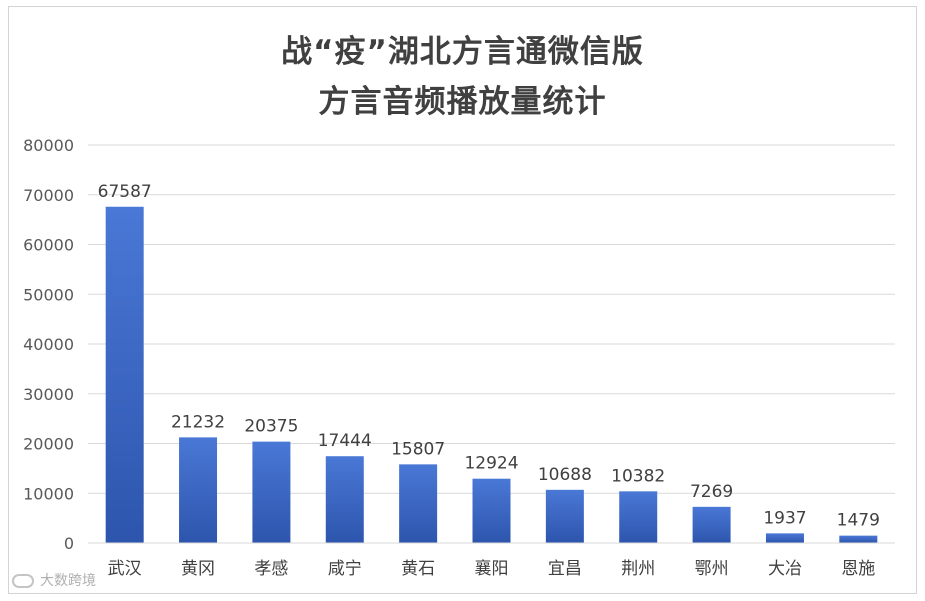 The image size is (925, 601). Describe the element at coordinates (48, 294) in the screenshot. I see `y-tick-label: 50000` at that location.